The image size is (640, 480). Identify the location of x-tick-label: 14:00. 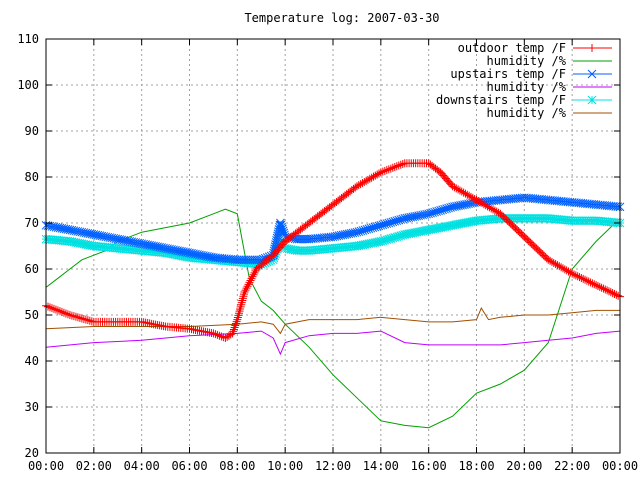
(381, 466).